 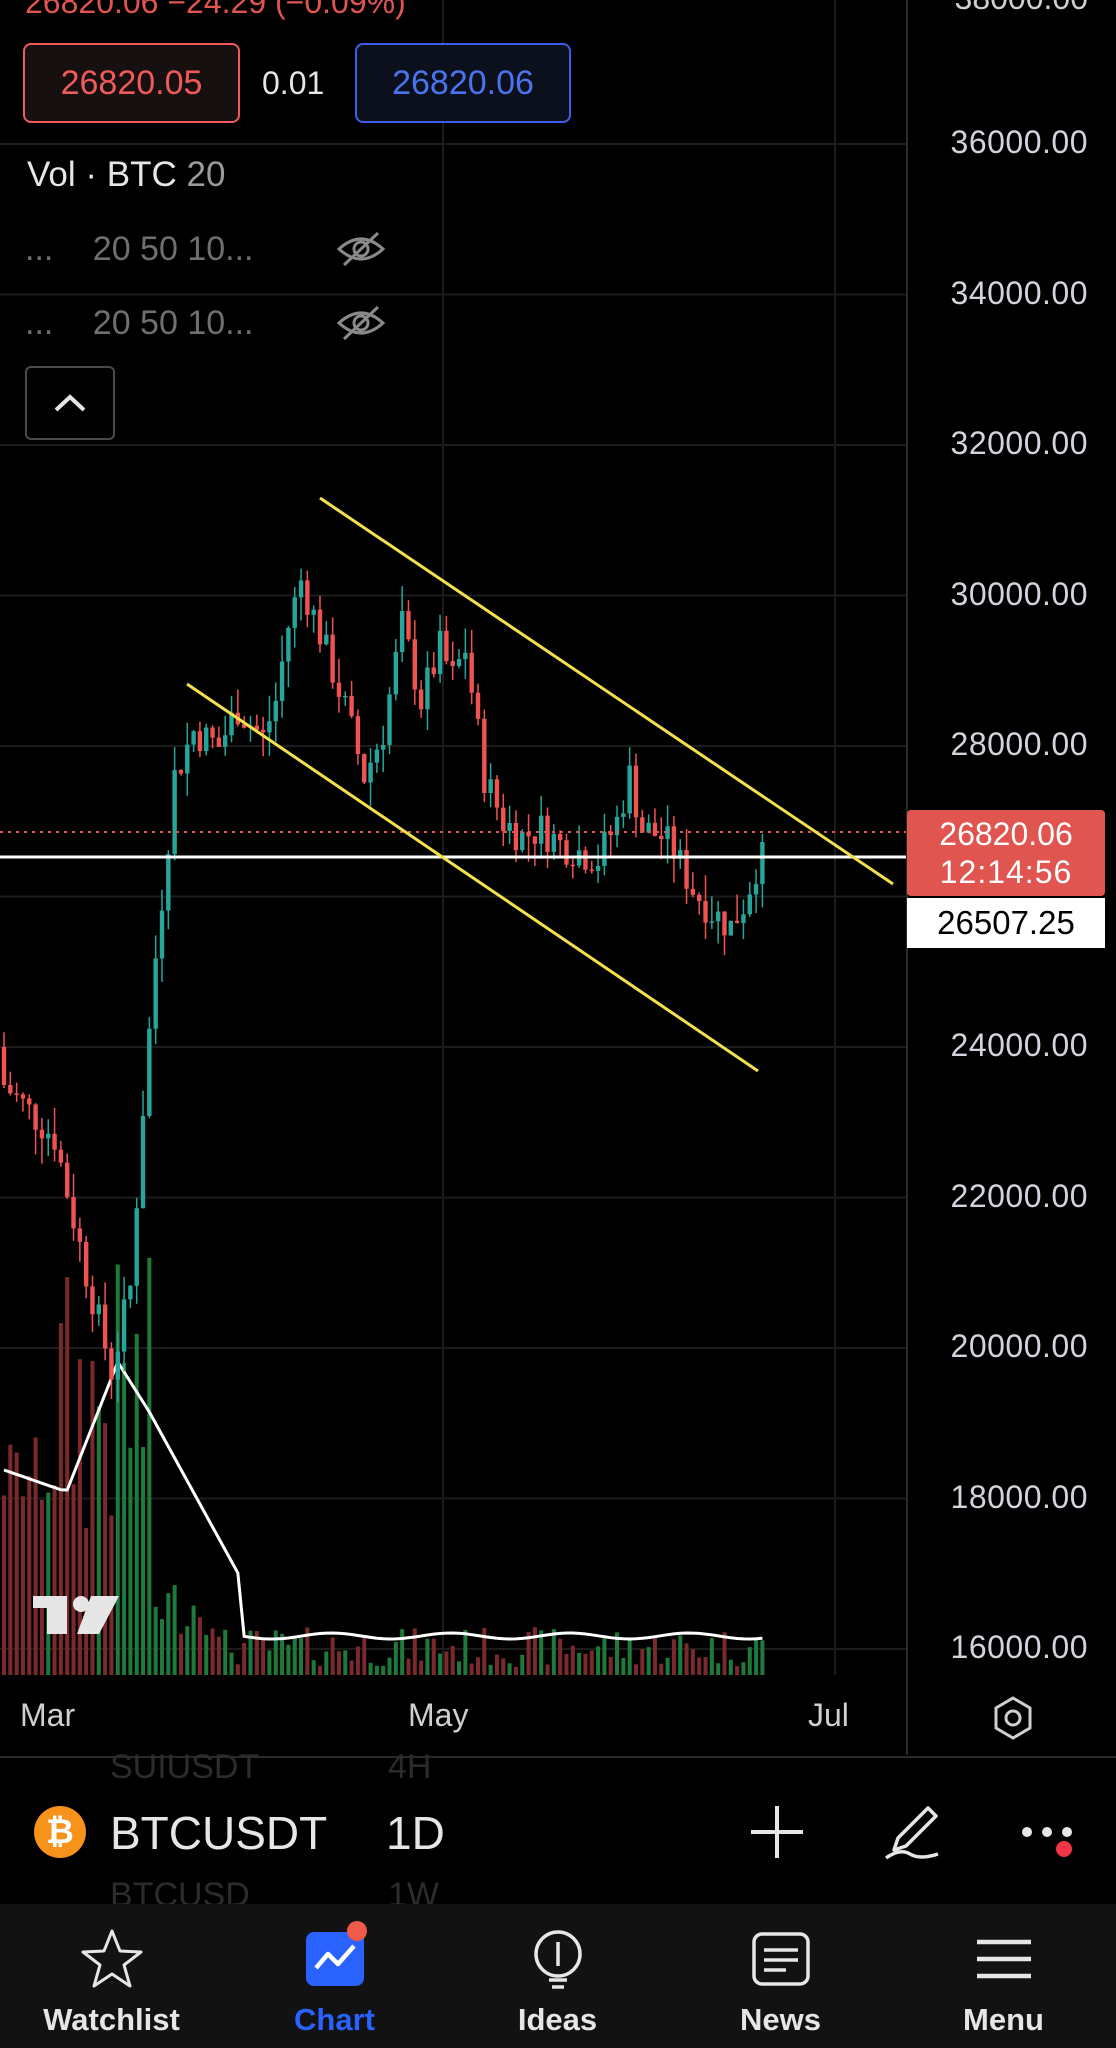 What do you see at coordinates (383, 1466) in the screenshot?
I see `volume-bars` at bounding box center [383, 1466].